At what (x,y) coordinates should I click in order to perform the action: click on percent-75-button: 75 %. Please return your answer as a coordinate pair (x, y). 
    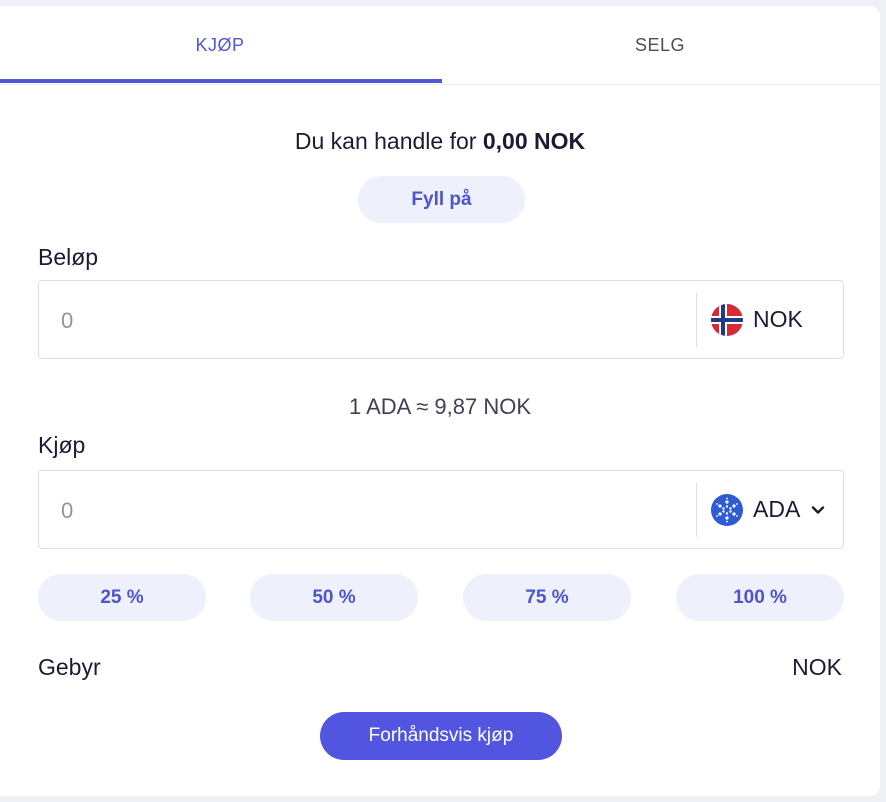
    Looking at the image, I should click on (547, 597).